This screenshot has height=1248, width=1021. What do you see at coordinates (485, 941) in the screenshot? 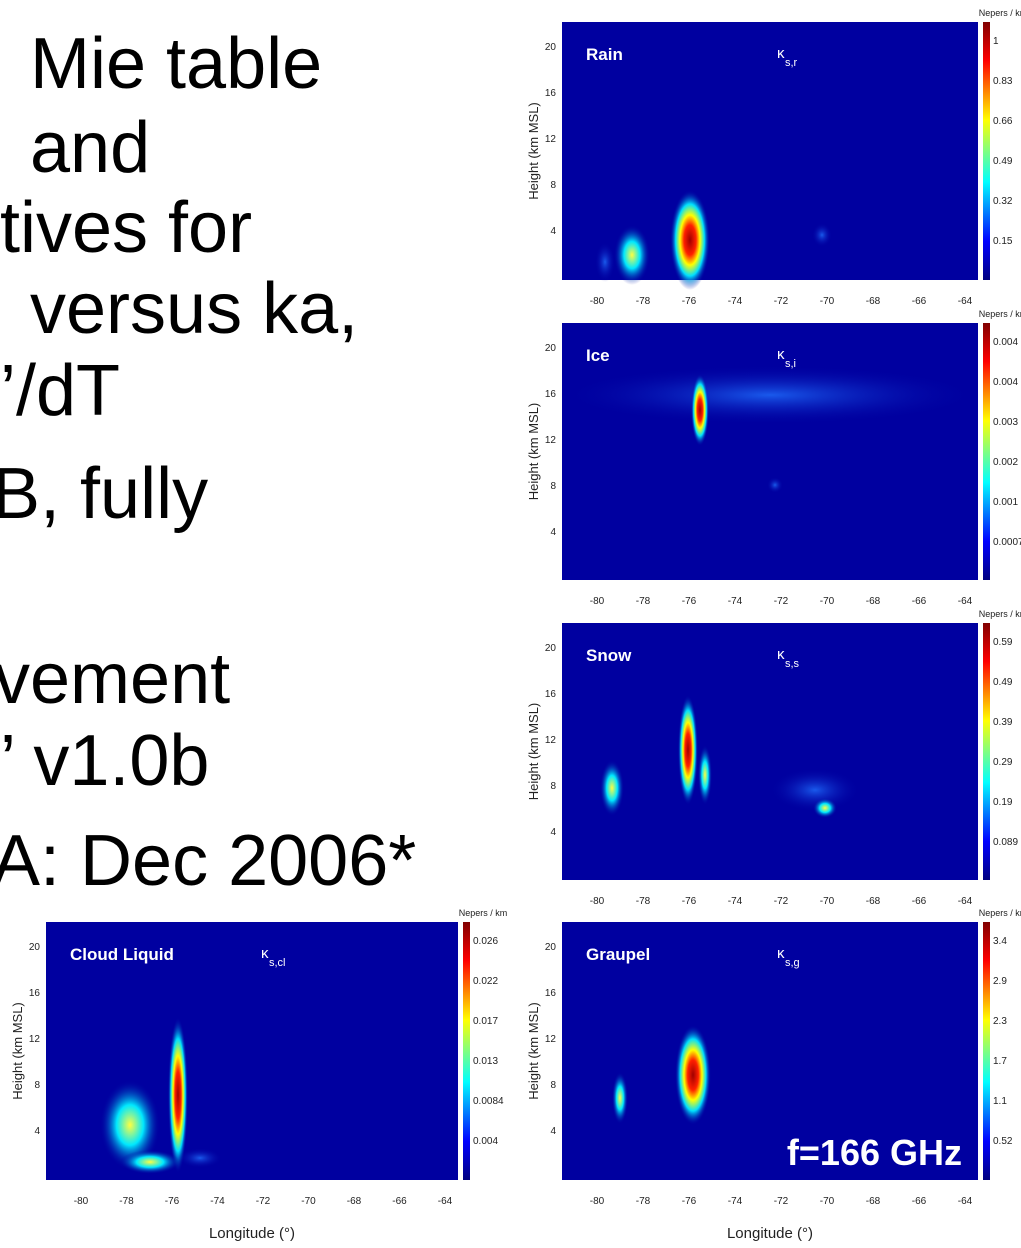
I see `colorbar-tick-label: 0.026` at bounding box center [485, 941].